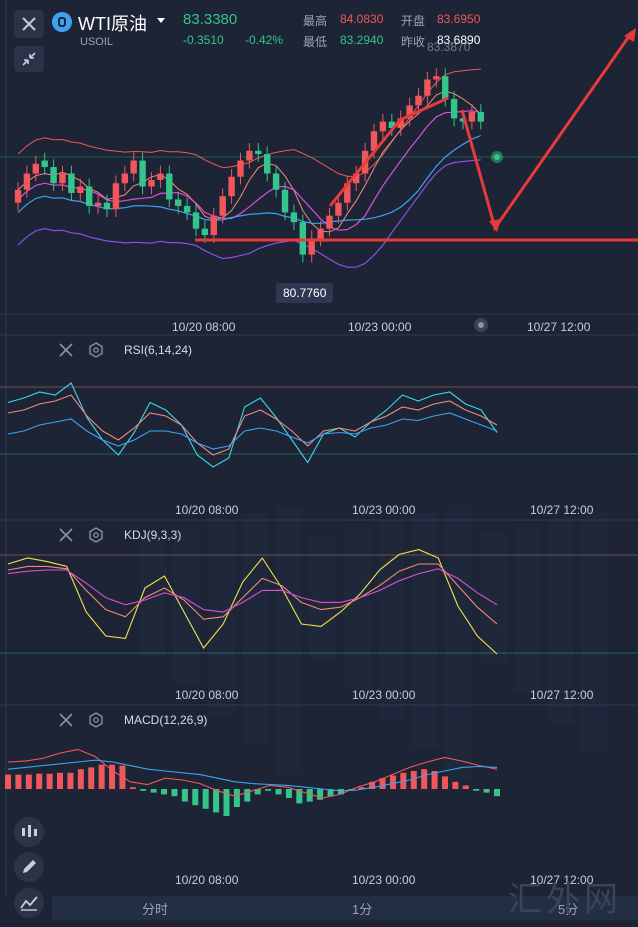 Image resolution: width=638 pixels, height=927 pixels. What do you see at coordinates (559, 327) in the screenshot?
I see `main-x-tick: 10/27 12:00` at bounding box center [559, 327].